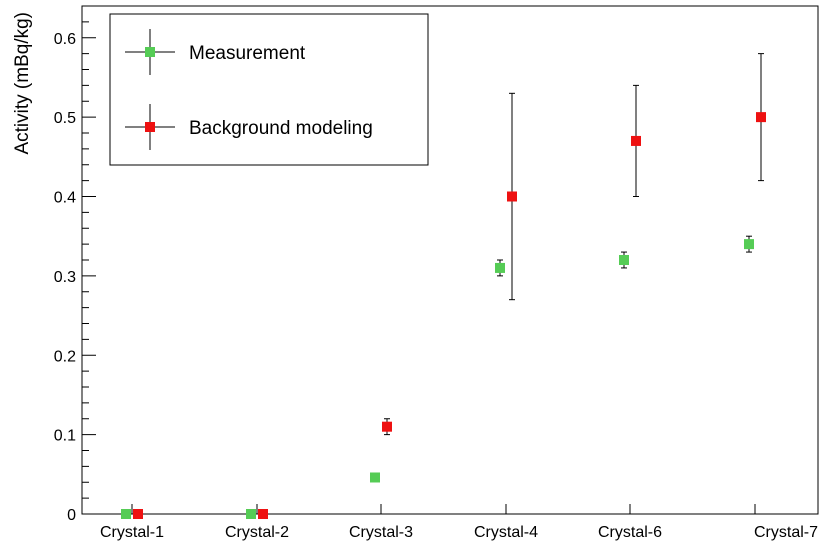 This screenshot has height=546, width=819. Describe the element at coordinates (65, 356) in the screenshot. I see `y-tick-label: 0.2` at that location.